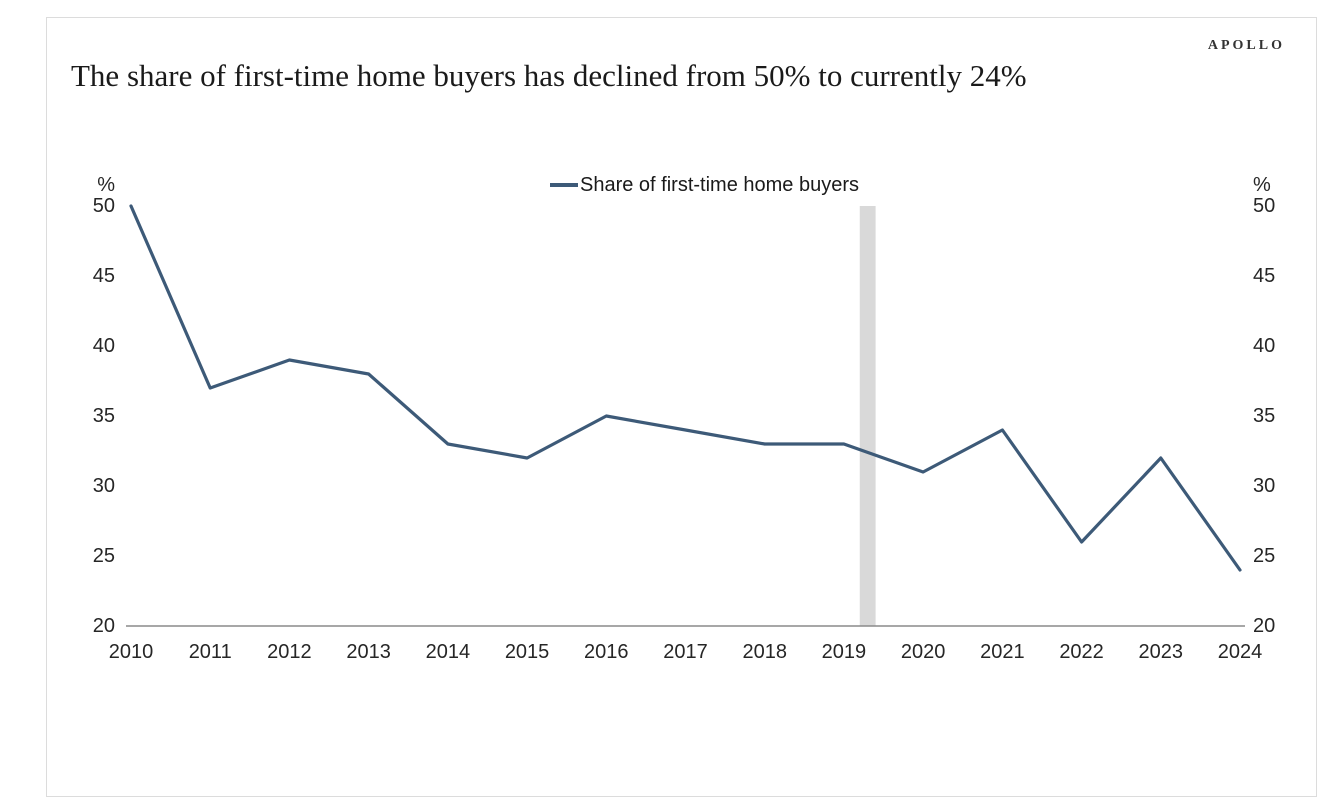 Image resolution: width=1338 pixels, height=797 pixels. What do you see at coordinates (719, 184) in the screenshot?
I see `legend-label: Share of first-time home buyers` at bounding box center [719, 184].